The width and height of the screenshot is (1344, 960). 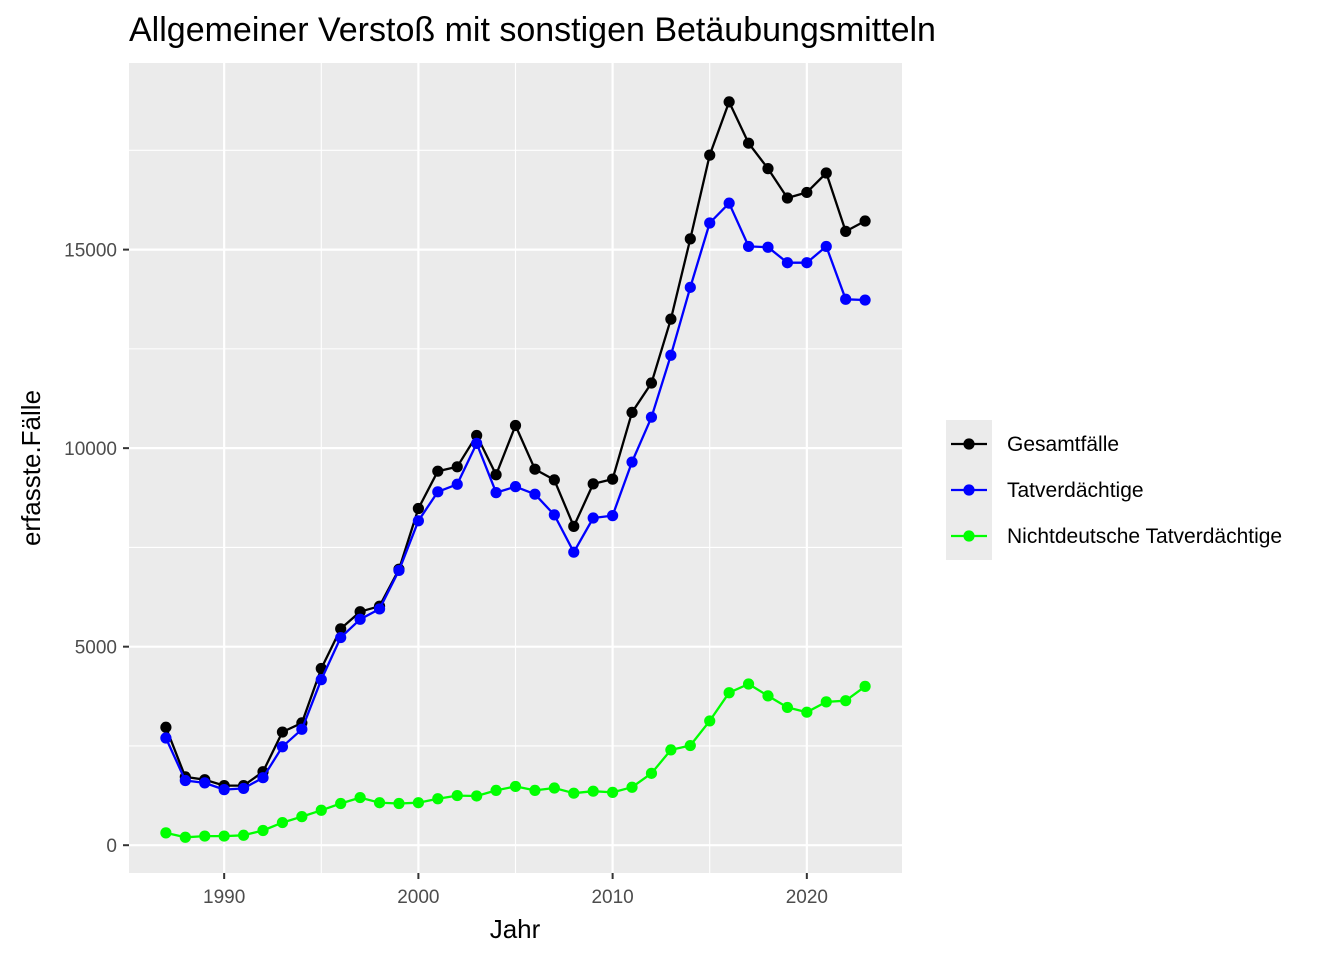 What do you see at coordinates (1144, 536) in the screenshot?
I see `legend-label: Nichtdeutsche Tatverdächtige` at bounding box center [1144, 536].